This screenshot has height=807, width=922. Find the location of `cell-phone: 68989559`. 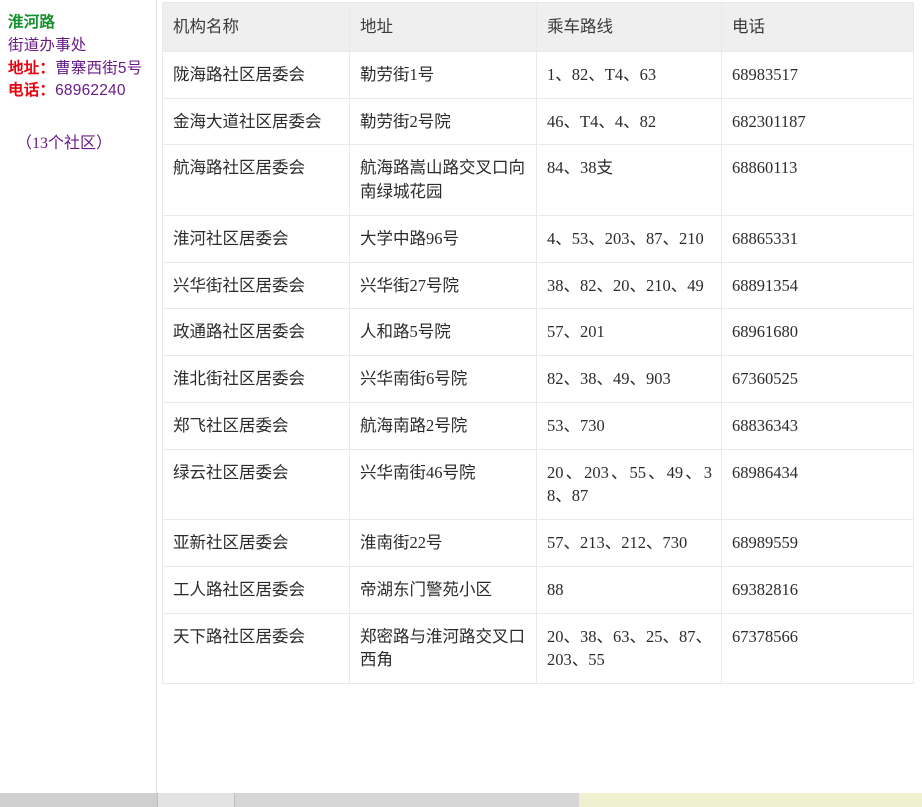

cell-phone: 68989559 is located at coordinates (817, 543).